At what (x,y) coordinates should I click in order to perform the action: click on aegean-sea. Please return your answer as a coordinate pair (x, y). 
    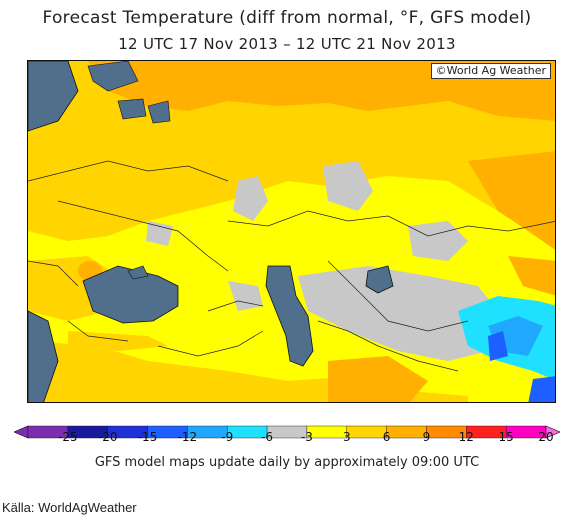
    Looking at the image, I should click on (43, 356).